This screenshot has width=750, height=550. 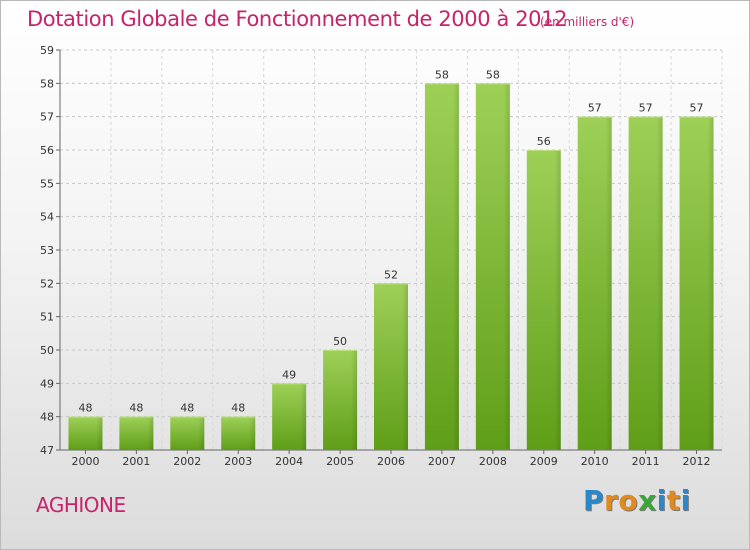 I want to click on y-tick-label: 54, so click(x=47, y=217).